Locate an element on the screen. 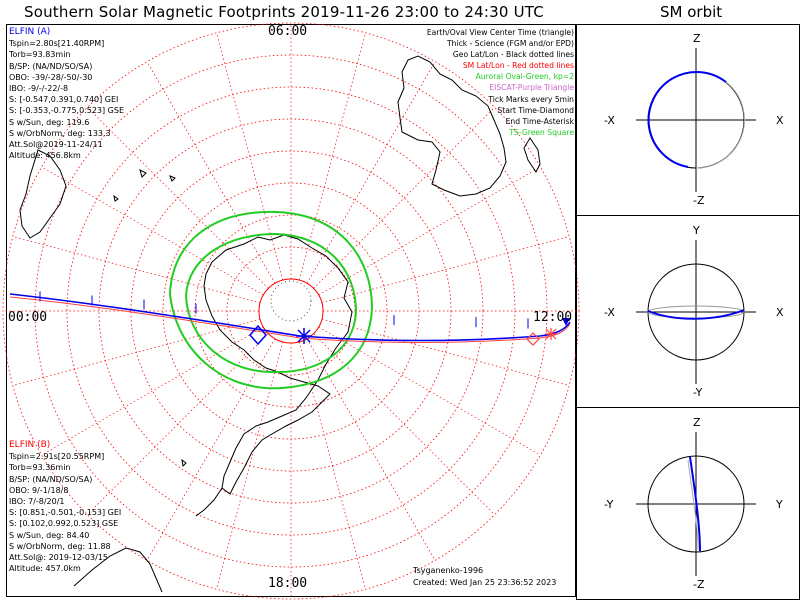 The image size is (800, 600). antarctica-coast is located at coordinates (278, 364).